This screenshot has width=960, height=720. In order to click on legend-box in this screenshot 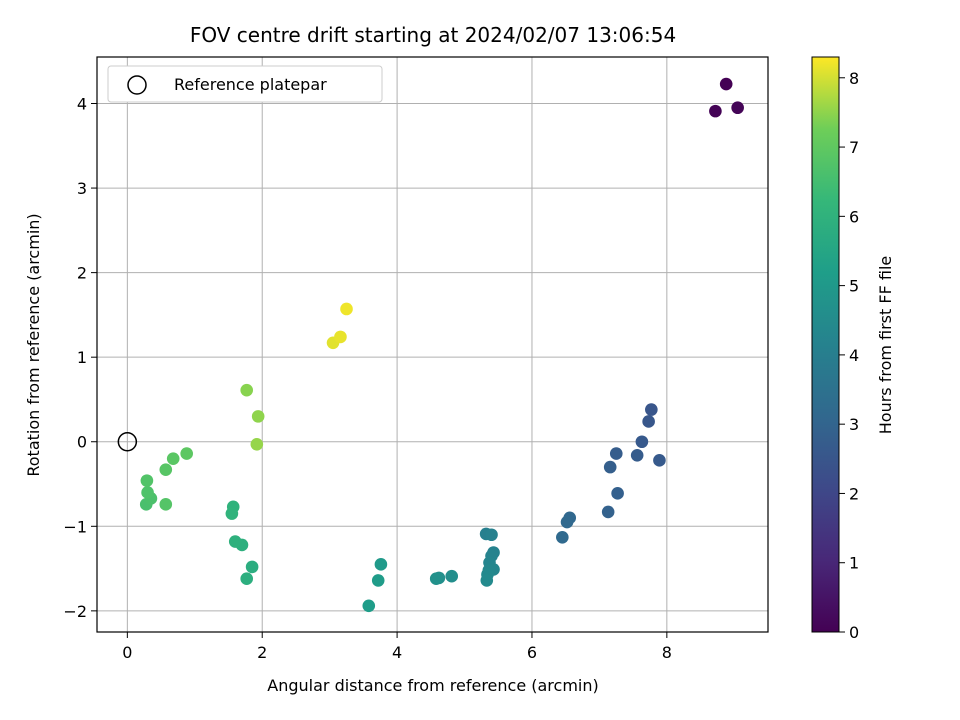, I will do `click(245, 84)`.